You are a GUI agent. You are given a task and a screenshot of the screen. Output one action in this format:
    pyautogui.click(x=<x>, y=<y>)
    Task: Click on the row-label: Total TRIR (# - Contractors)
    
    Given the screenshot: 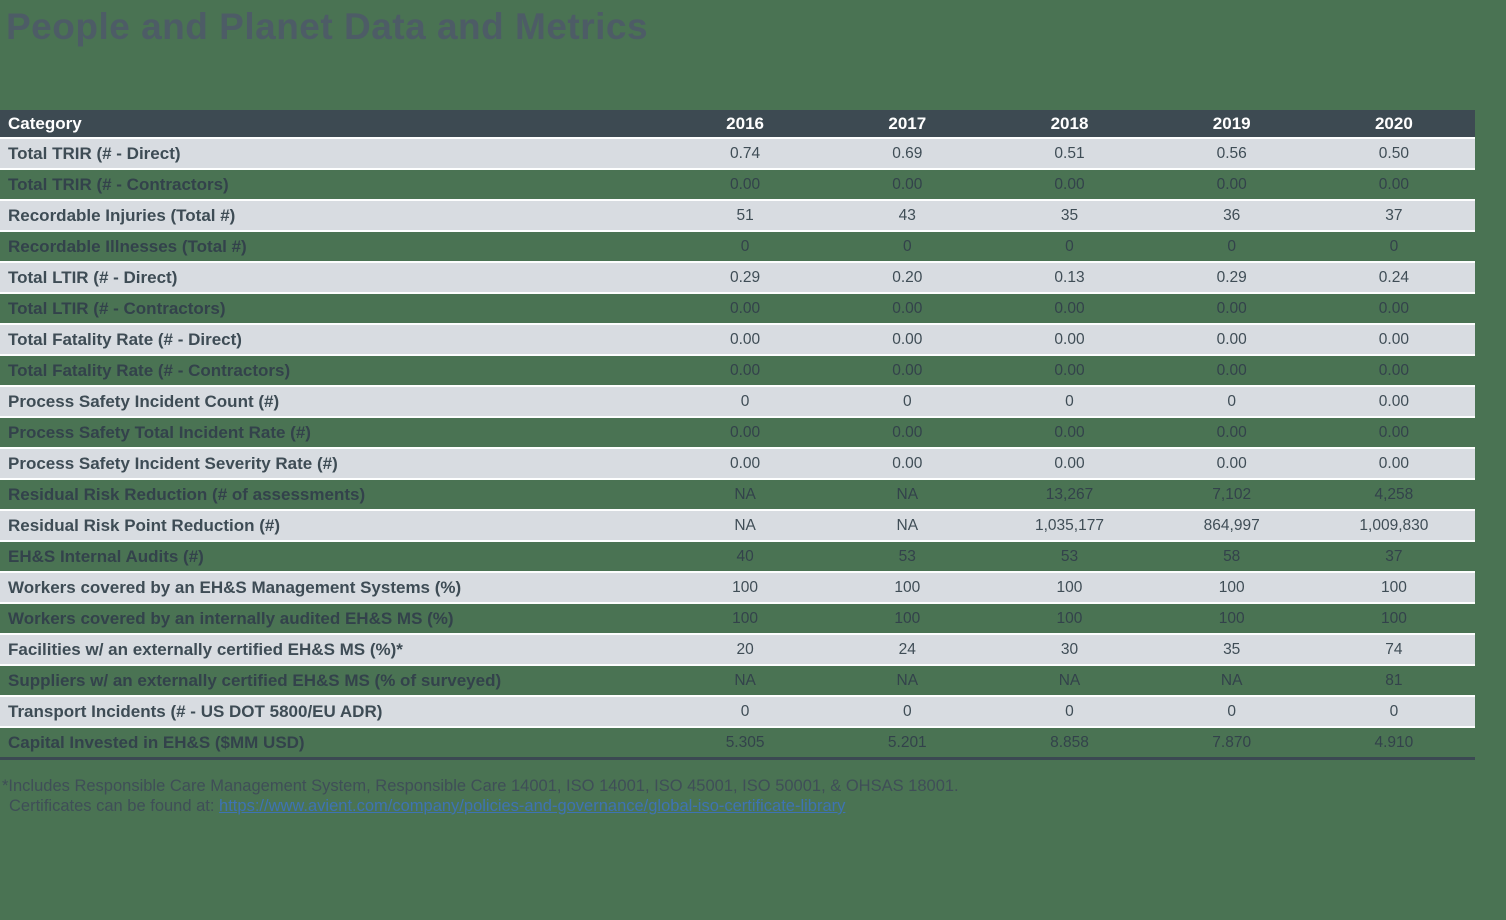 What is the action you would take?
    pyautogui.click(x=118, y=184)
    